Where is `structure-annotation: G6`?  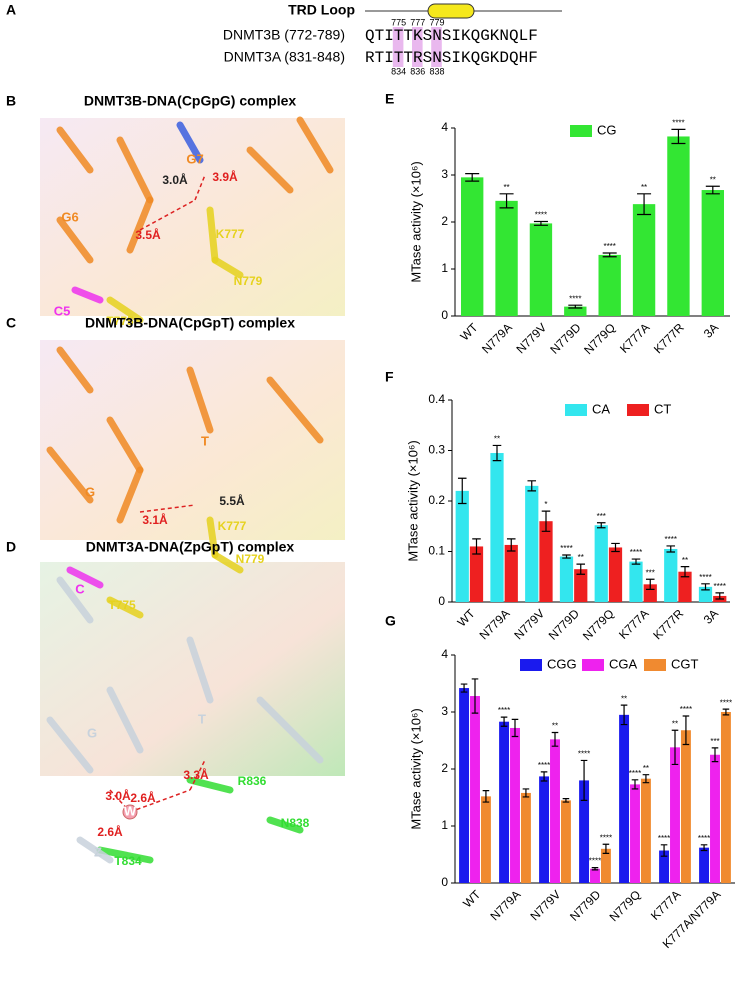
structure-annotation: G6 is located at coordinates (69, 216).